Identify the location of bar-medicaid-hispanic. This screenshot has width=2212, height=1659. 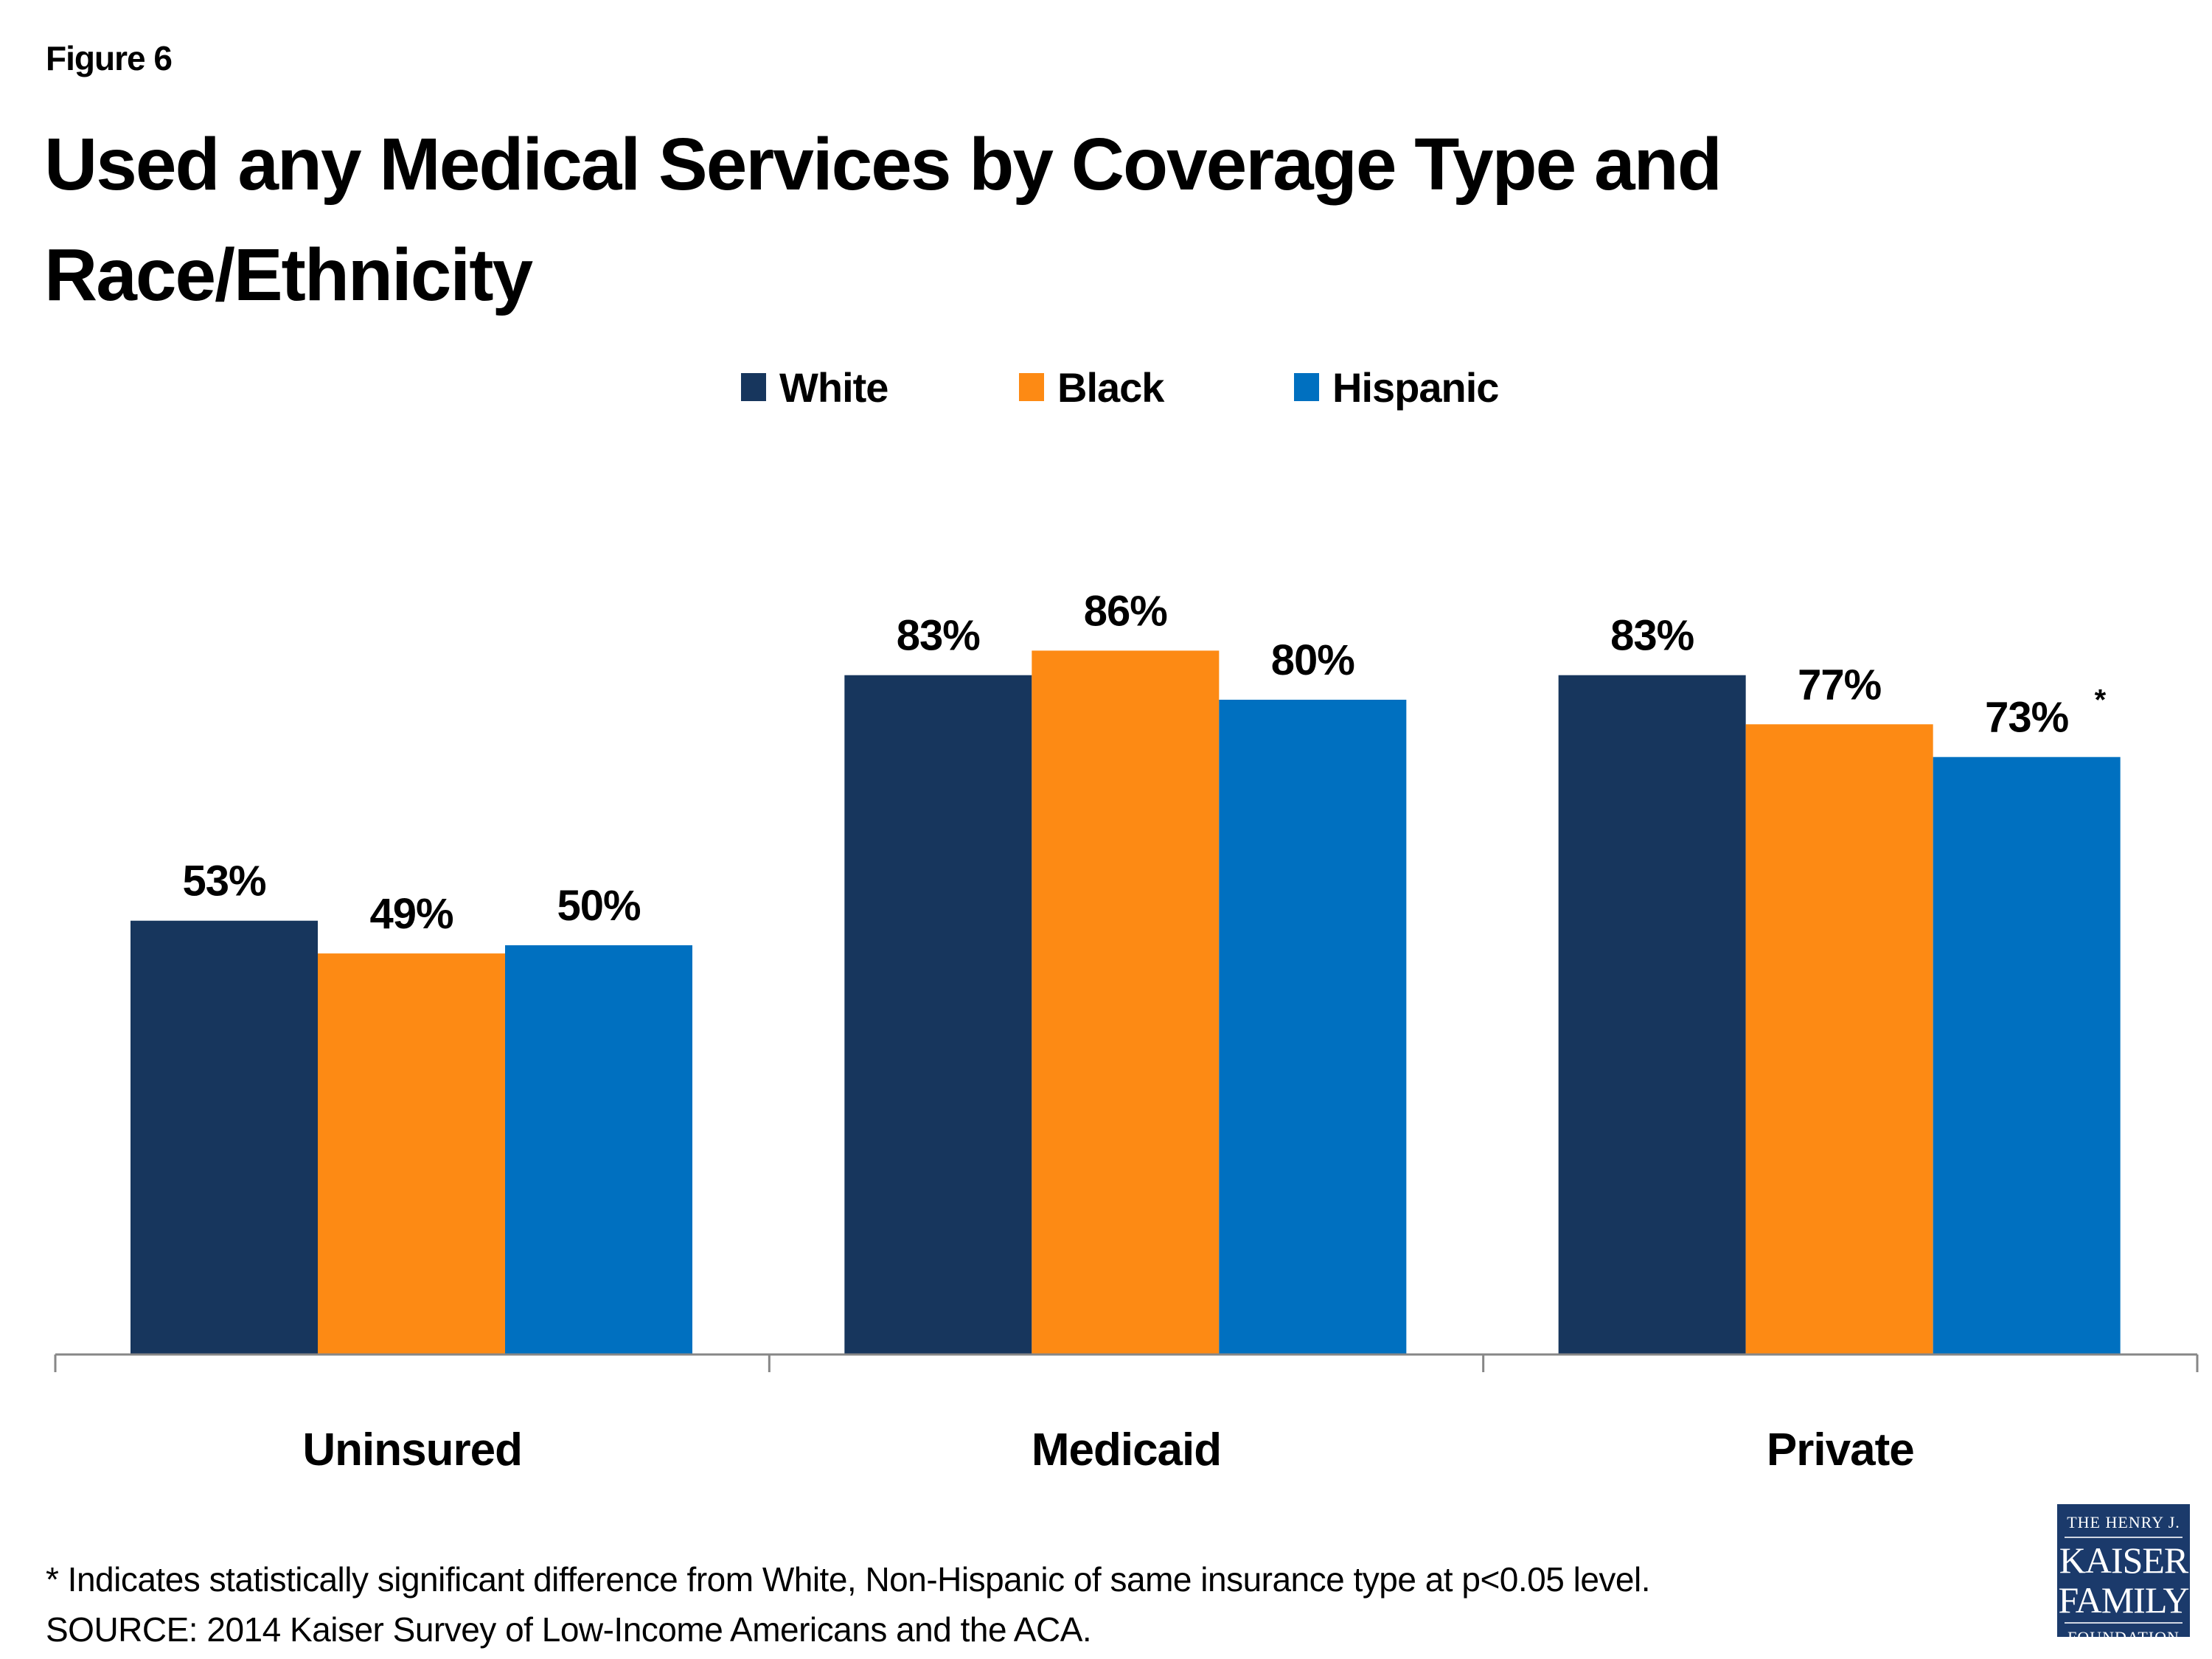
(1313, 1027).